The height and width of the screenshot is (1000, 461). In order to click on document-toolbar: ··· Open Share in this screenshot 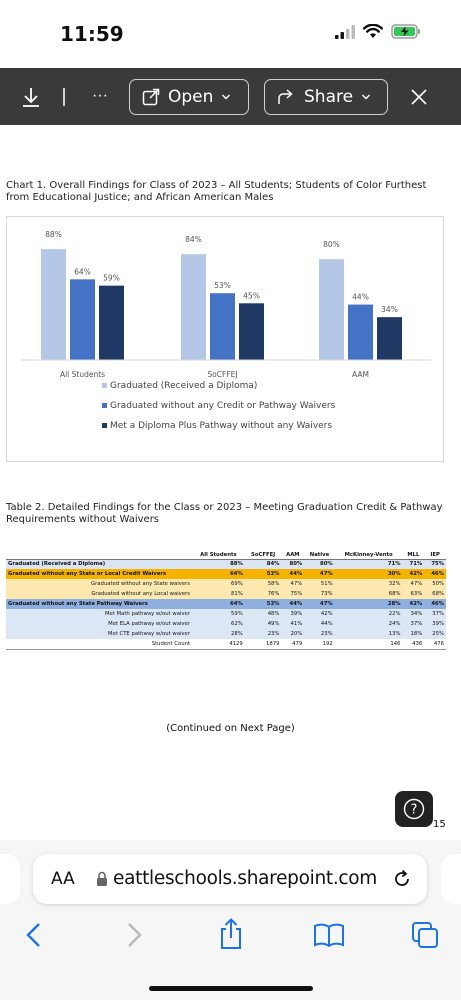, I will do `click(230, 96)`.